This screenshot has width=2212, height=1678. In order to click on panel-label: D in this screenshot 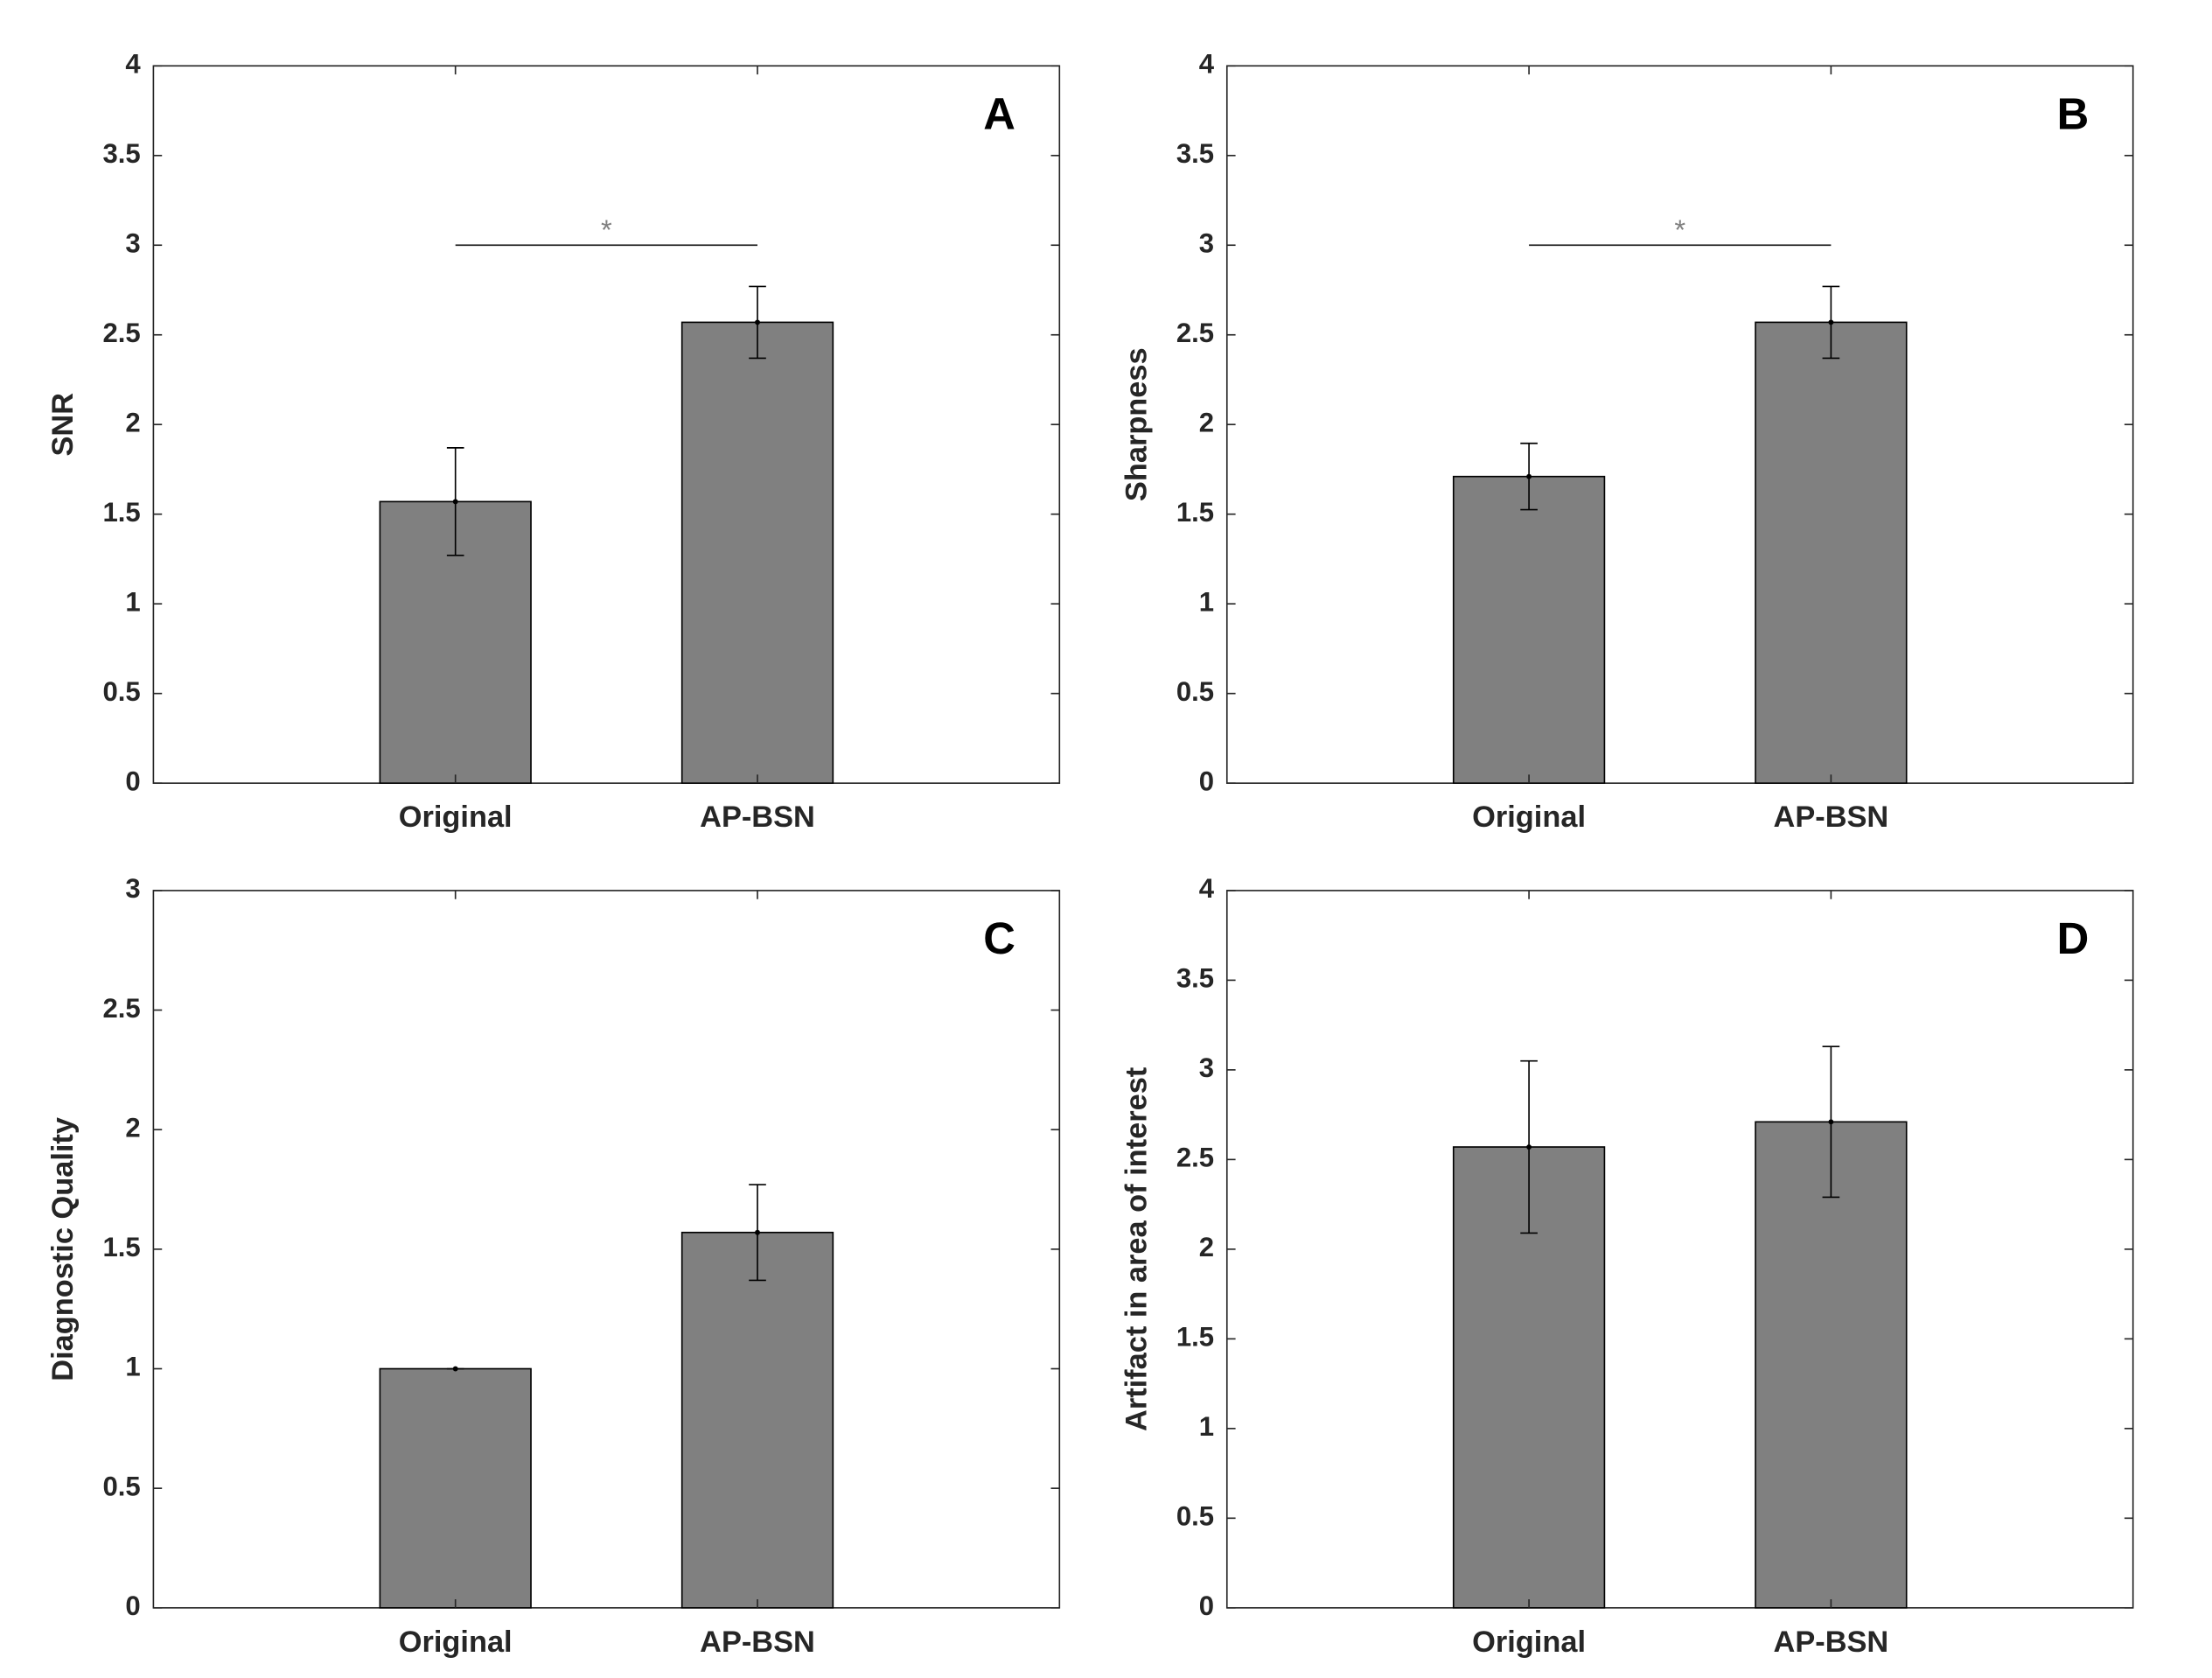, I will do `click(2073, 938)`.